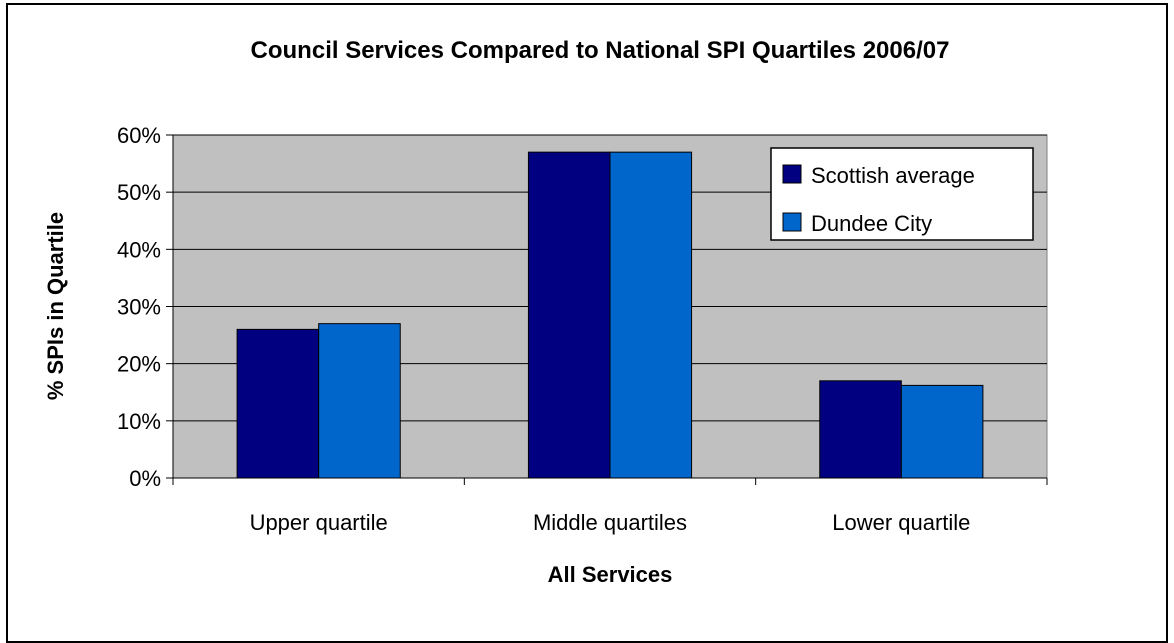 This screenshot has height=643, width=1174. I want to click on x-tick-label: Lower quartile, so click(901, 522).